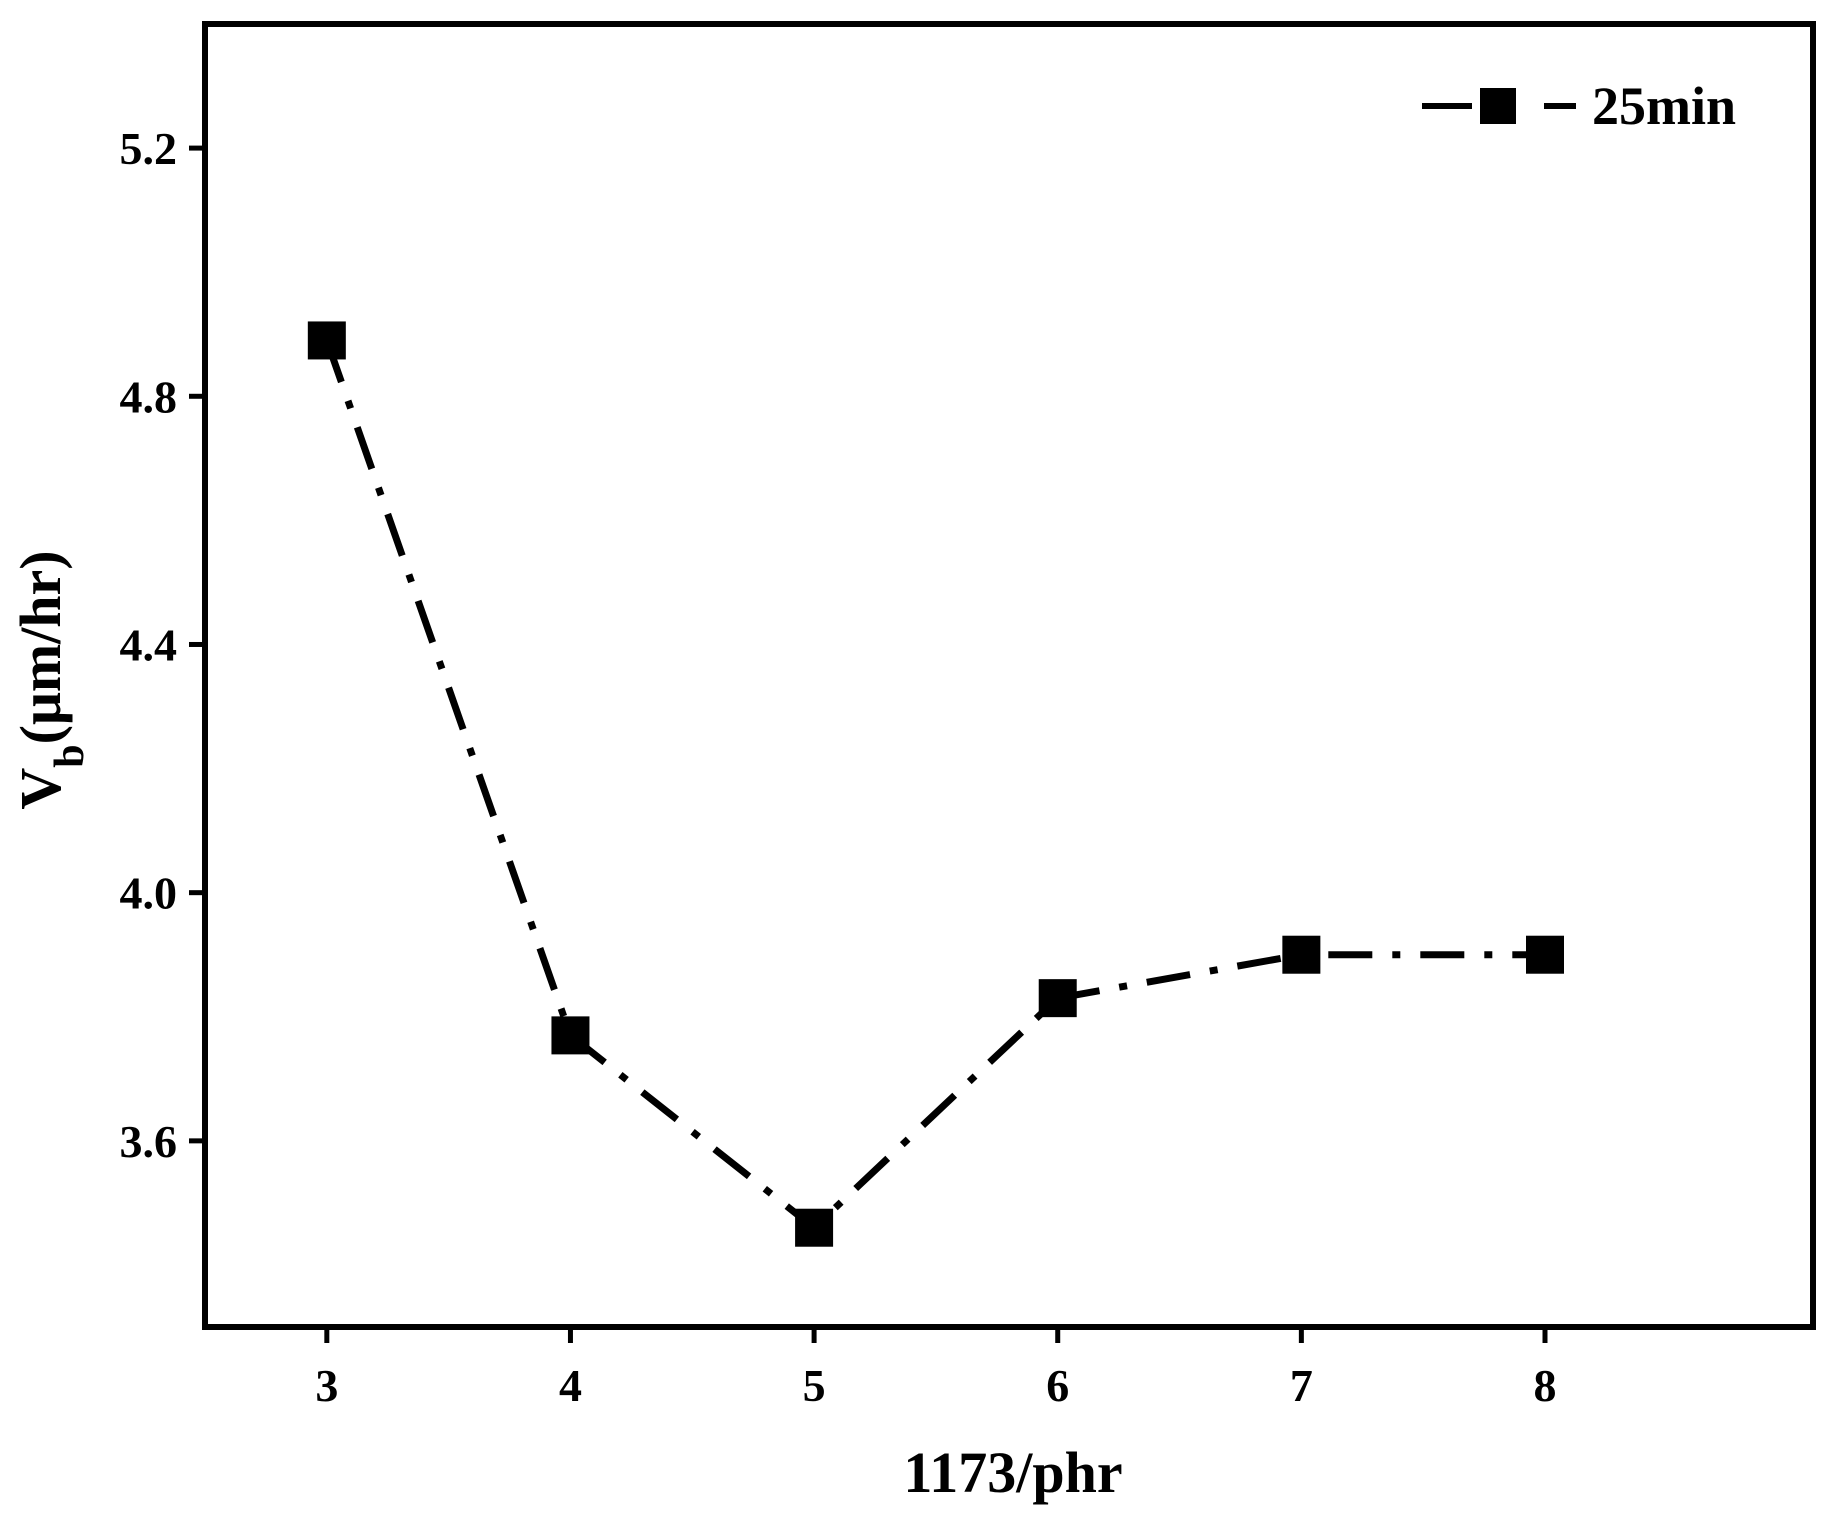  Describe the element at coordinates (570, 1385) in the screenshot. I see `x-tick-label: 4` at that location.